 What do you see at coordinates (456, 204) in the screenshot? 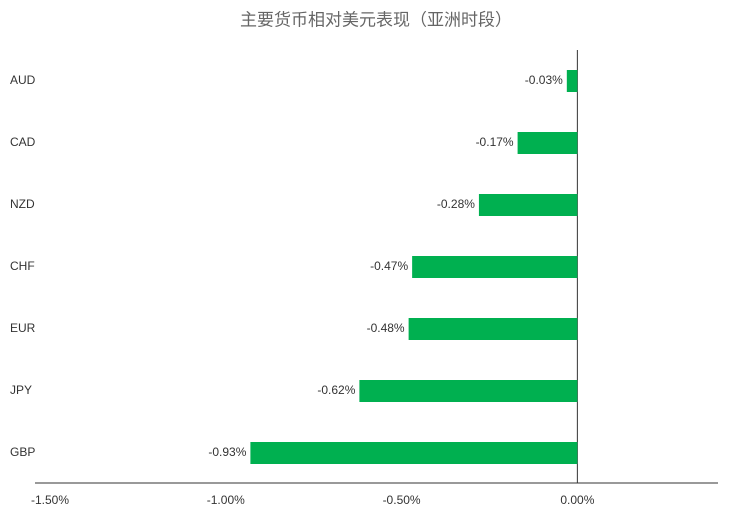
I see `value-label: -0.28%` at bounding box center [456, 204].